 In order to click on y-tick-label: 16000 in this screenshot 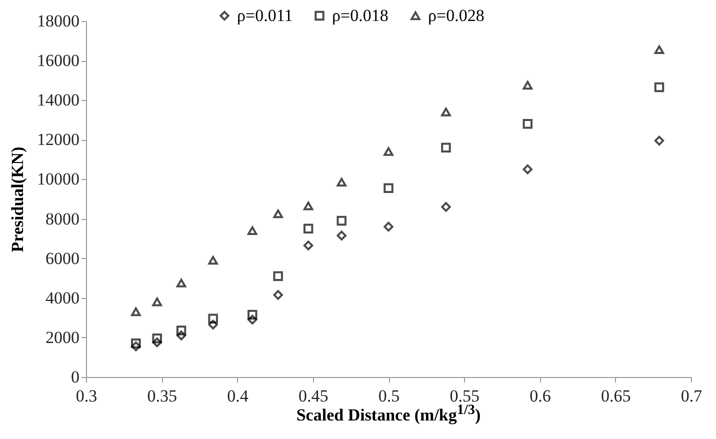, I will do `click(58, 60)`.